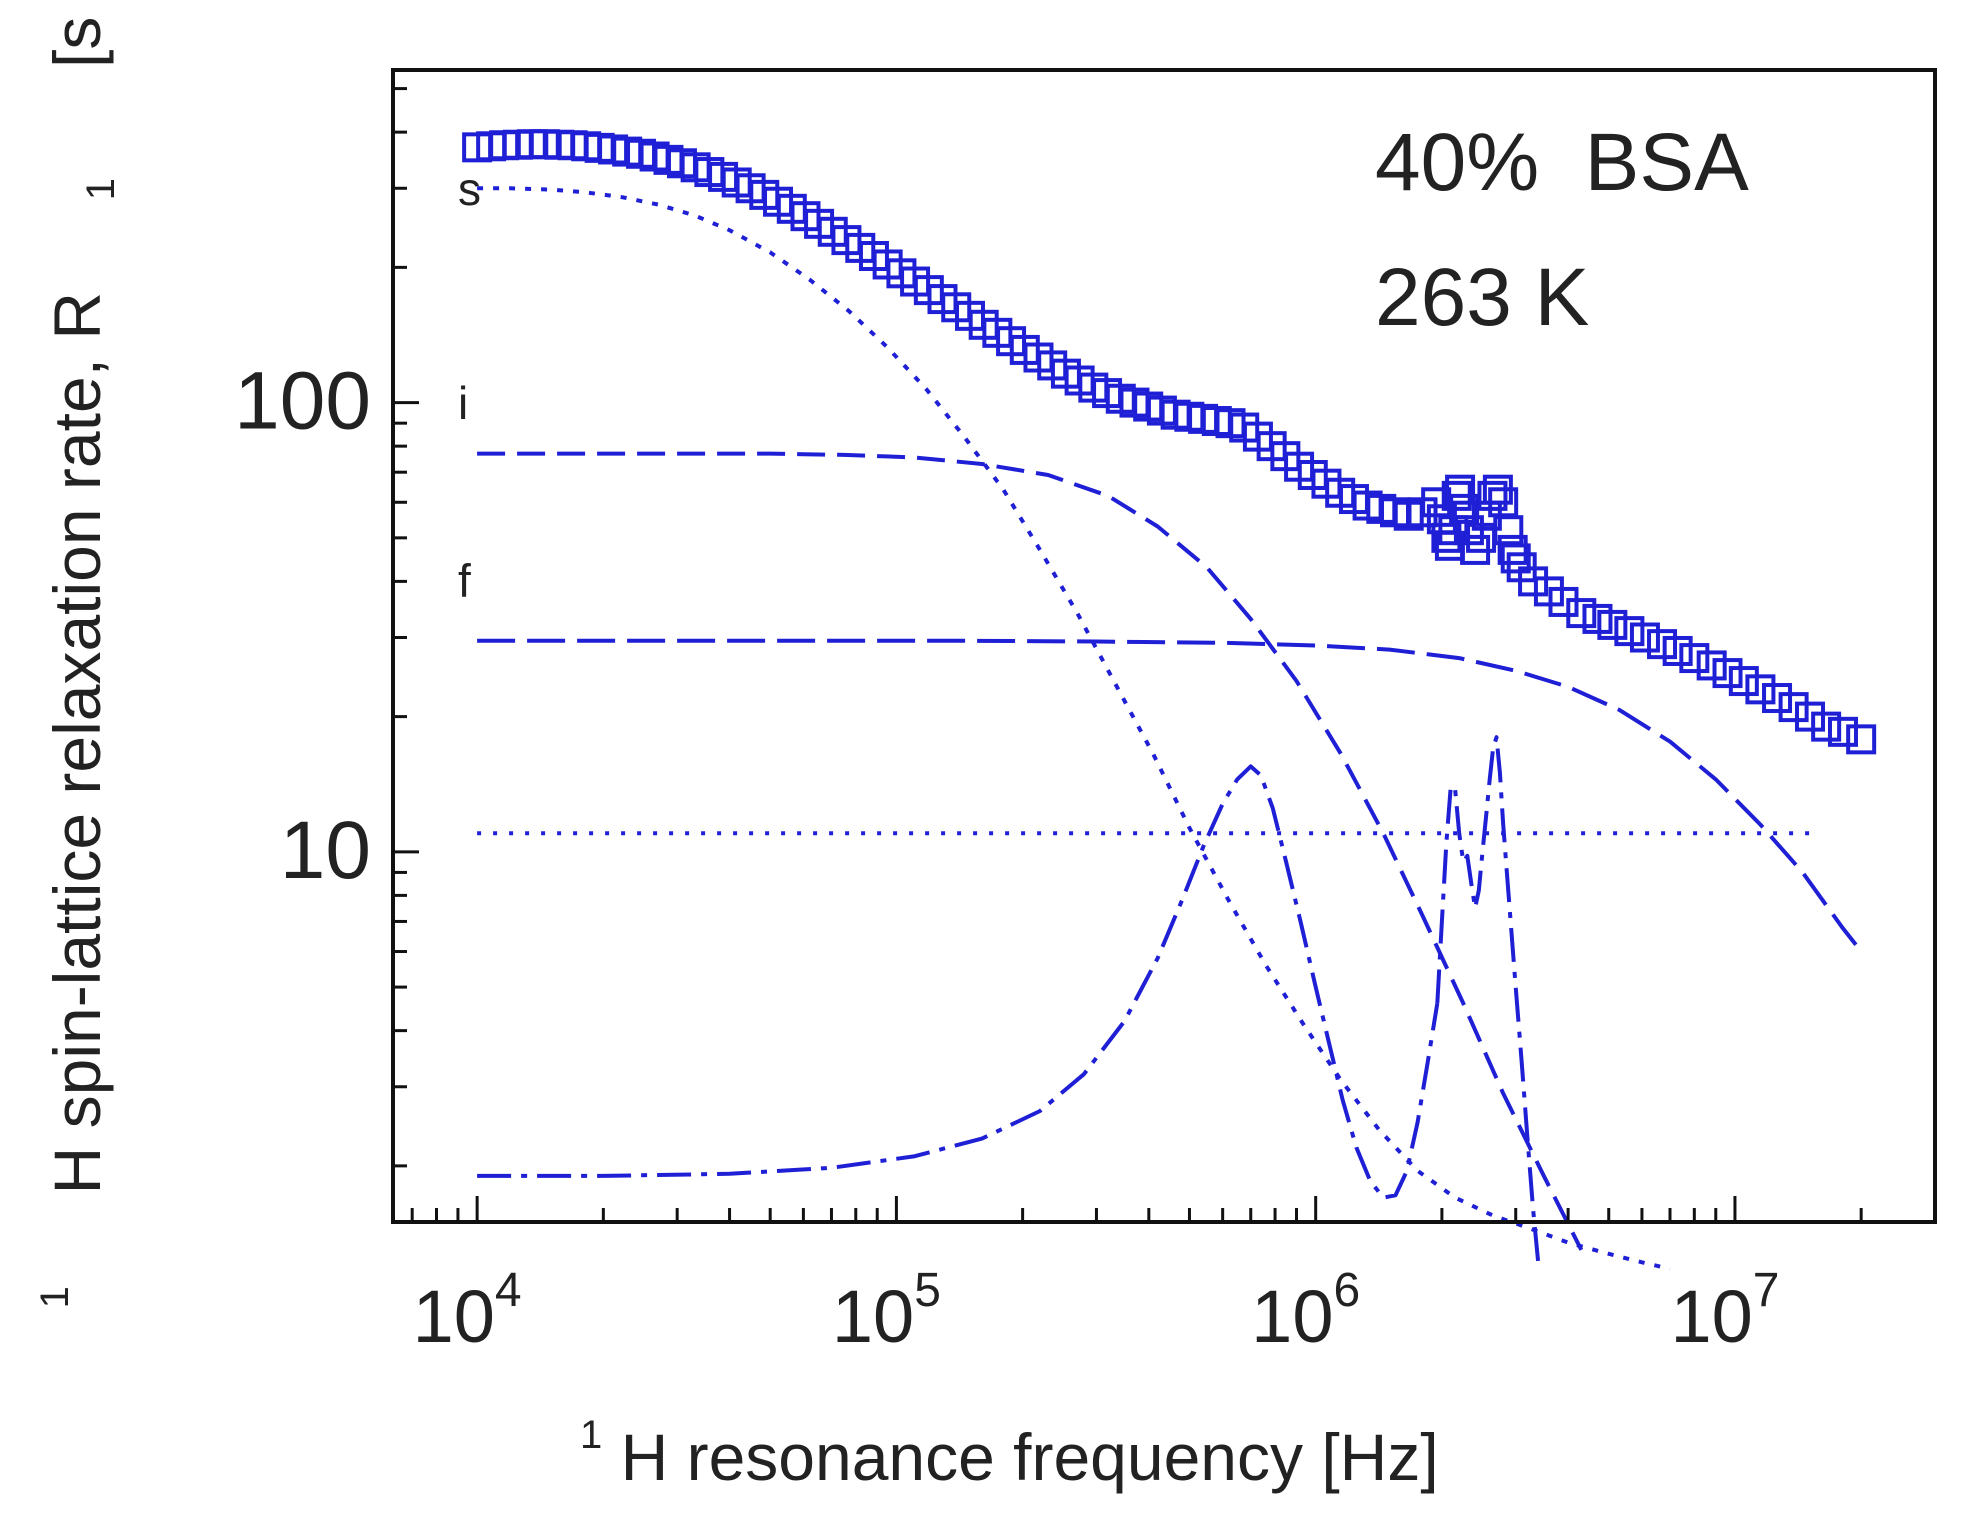 This screenshot has width=1963, height=1521. I want to click on x-tick-label: 10⁶, so click(1305, 1311).